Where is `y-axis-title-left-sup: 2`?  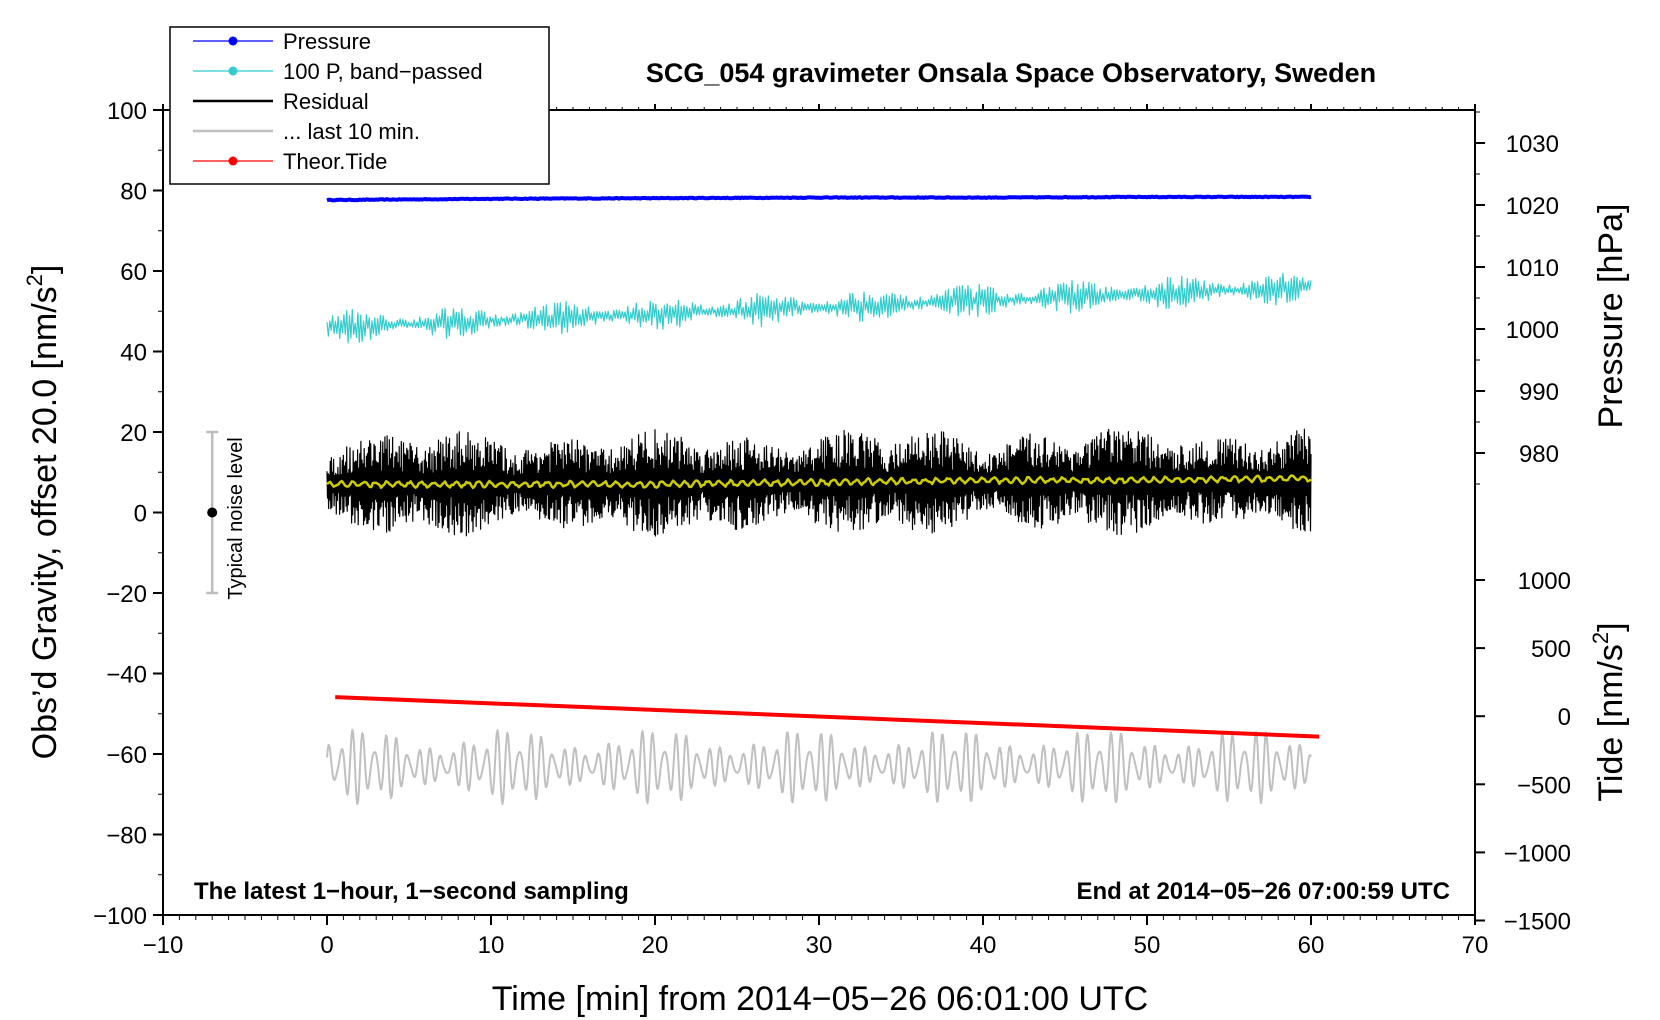 y-axis-title-left-sup: 2 is located at coordinates (34, 280).